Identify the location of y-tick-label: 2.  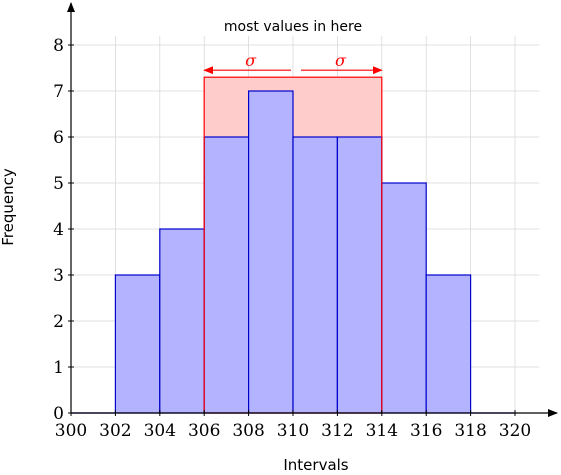
(58, 322).